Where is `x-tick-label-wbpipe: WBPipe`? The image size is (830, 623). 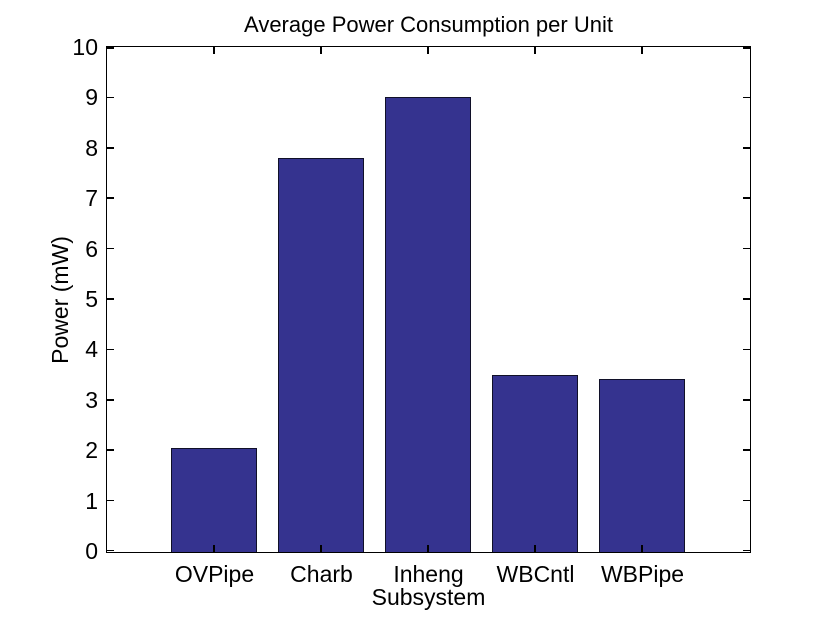
x-tick-label-wbpipe: WBPipe is located at coordinates (642, 573).